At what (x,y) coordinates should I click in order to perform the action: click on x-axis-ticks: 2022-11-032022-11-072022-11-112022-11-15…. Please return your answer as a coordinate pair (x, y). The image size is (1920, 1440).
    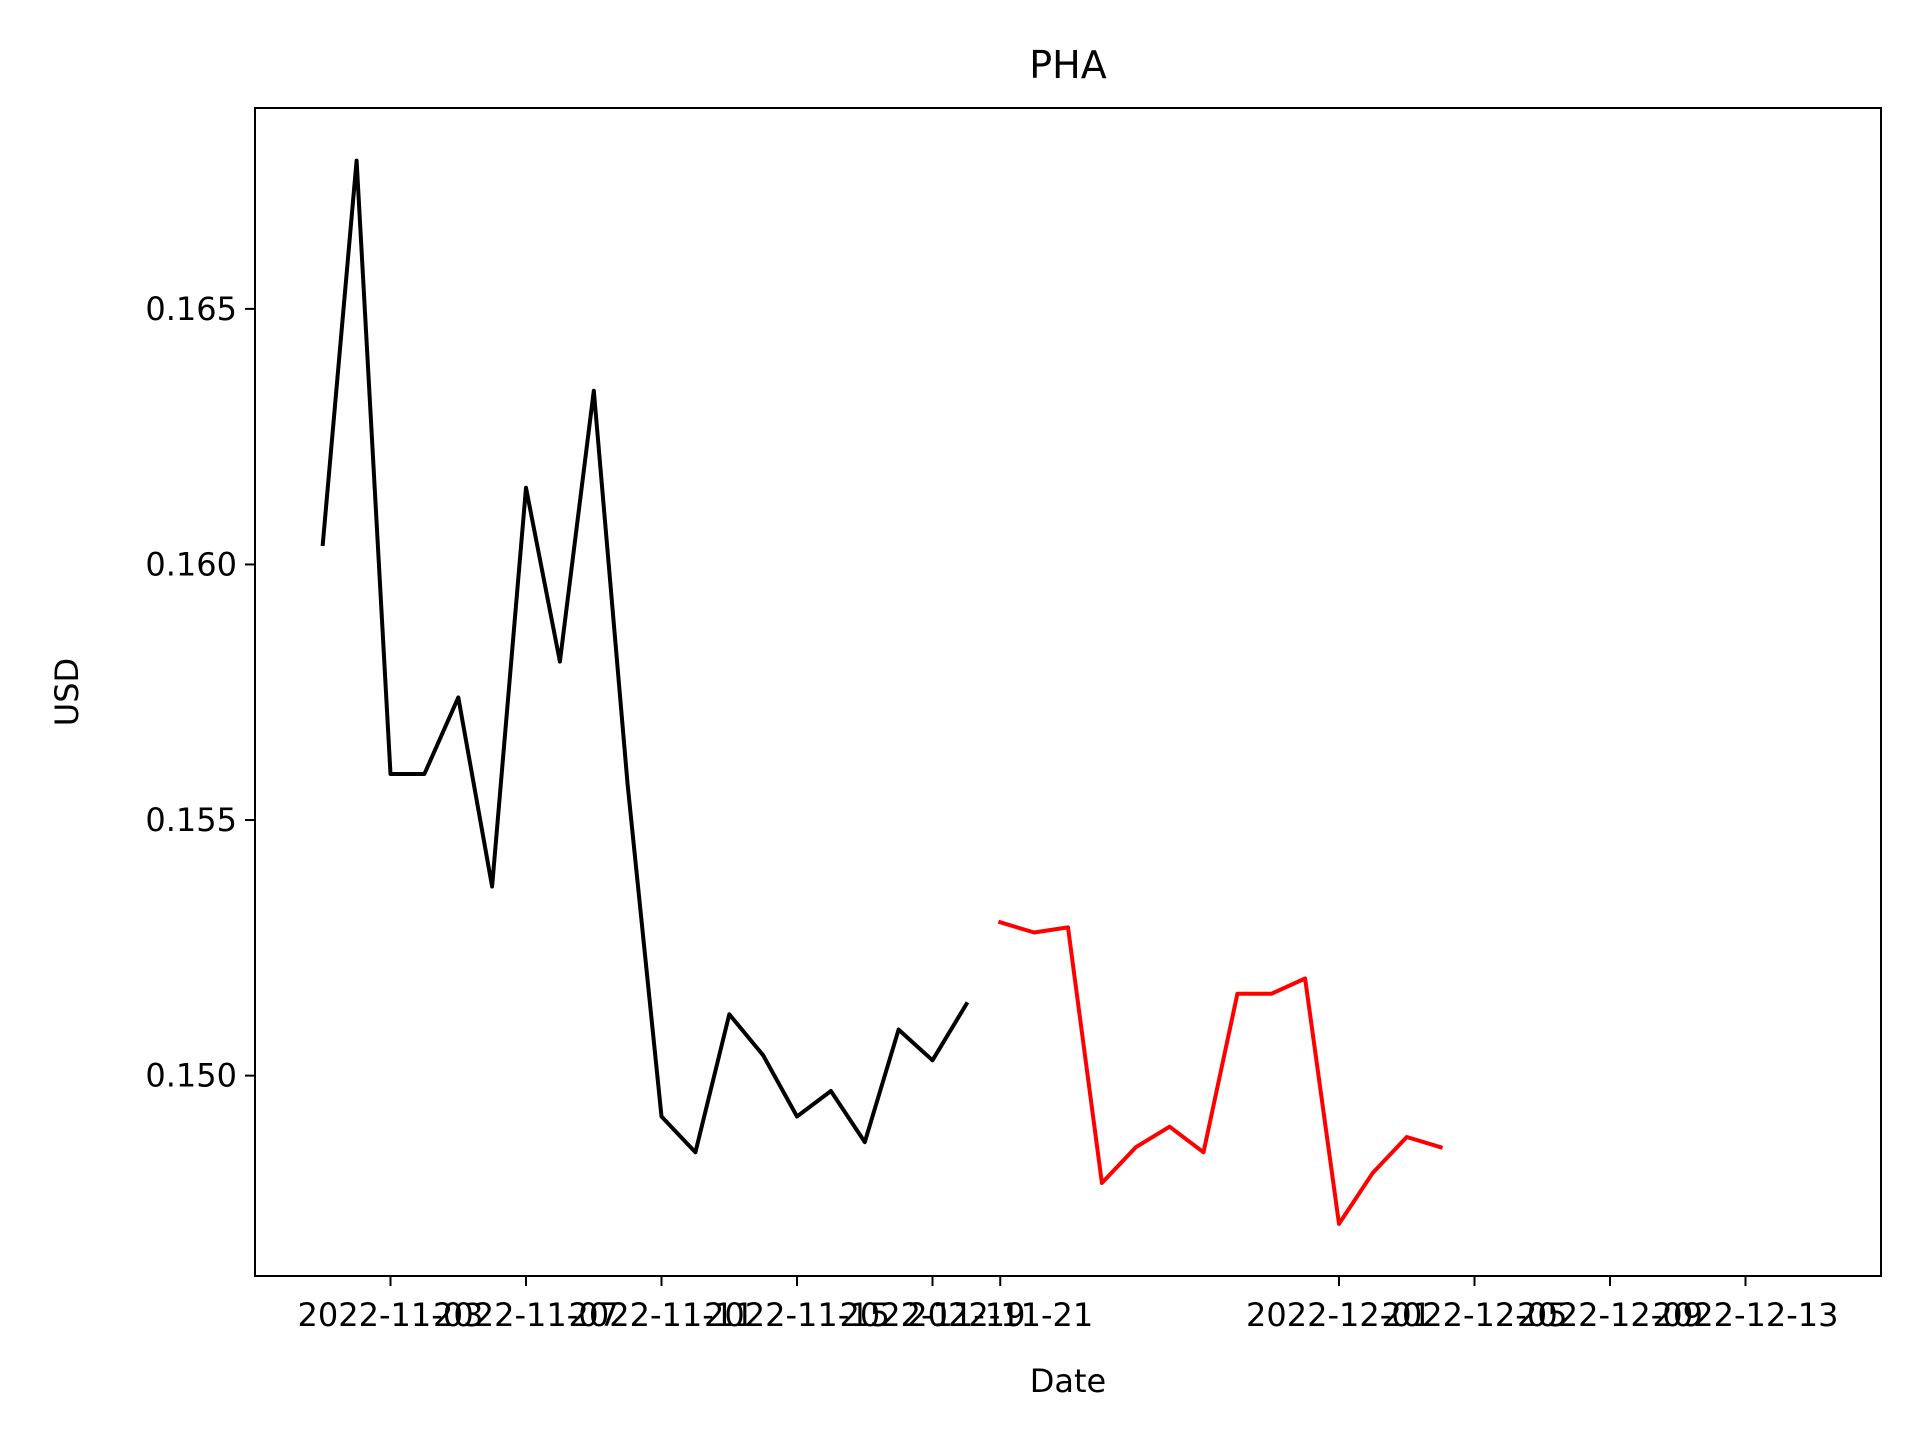
    Looking at the image, I should click on (1068, 1305).